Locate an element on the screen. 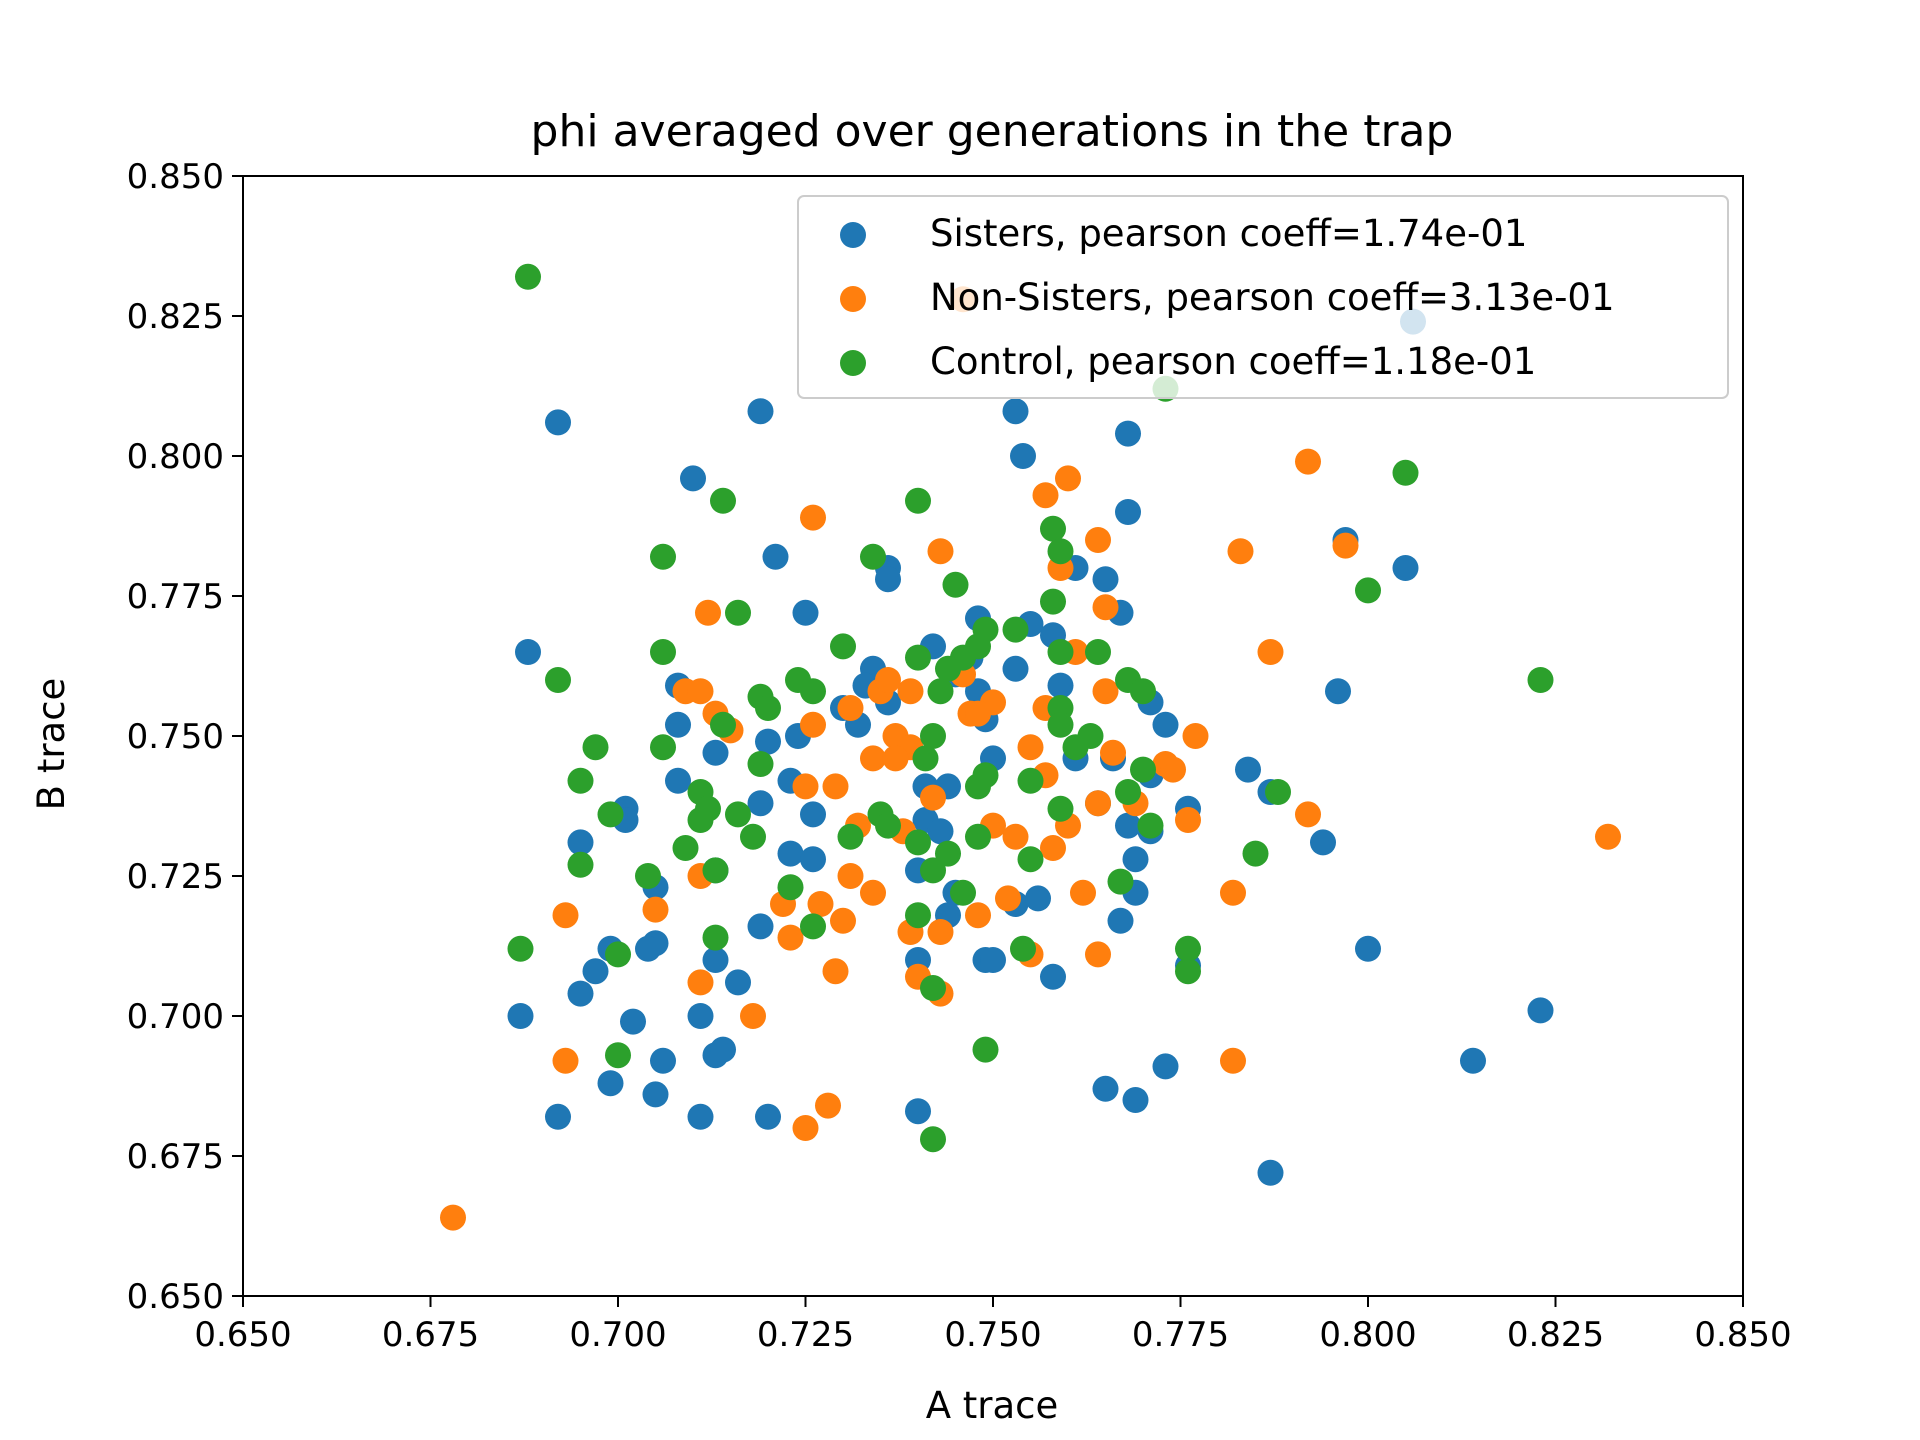 This screenshot has height=1440, width=1920. y-axis-label: B trace is located at coordinates (51, 744).